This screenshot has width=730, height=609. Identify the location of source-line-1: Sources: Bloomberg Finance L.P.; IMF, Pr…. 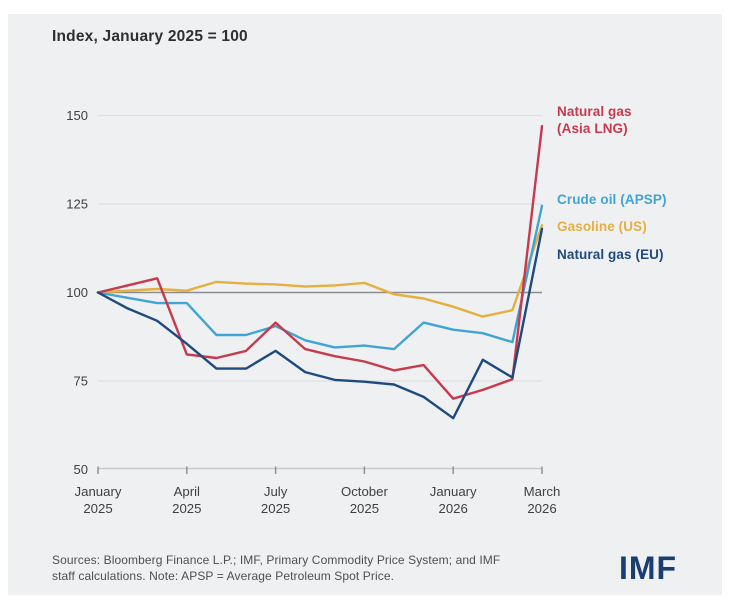
(276, 560).